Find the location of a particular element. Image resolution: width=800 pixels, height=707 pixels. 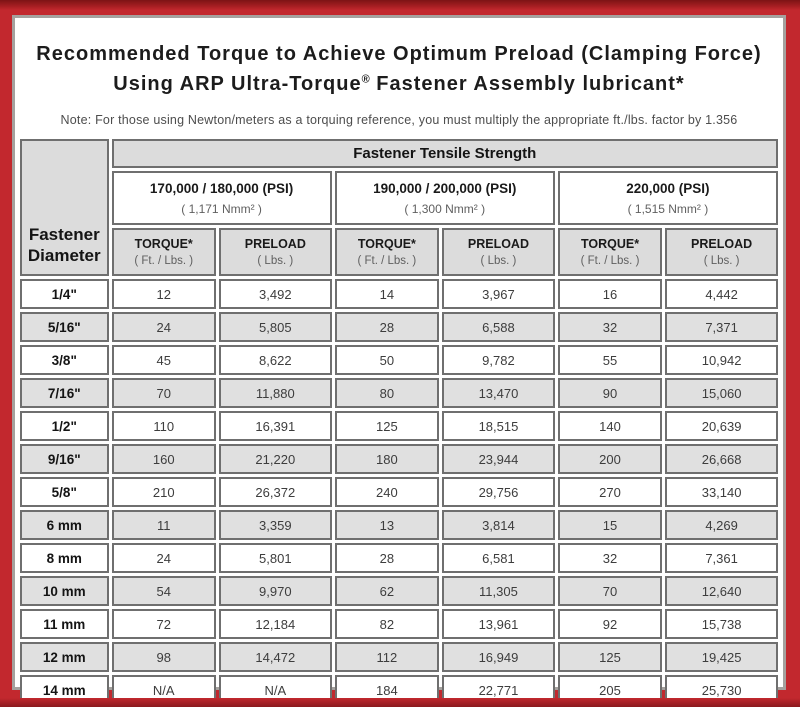

row-label-diameter: 9/16" is located at coordinates (64, 459).